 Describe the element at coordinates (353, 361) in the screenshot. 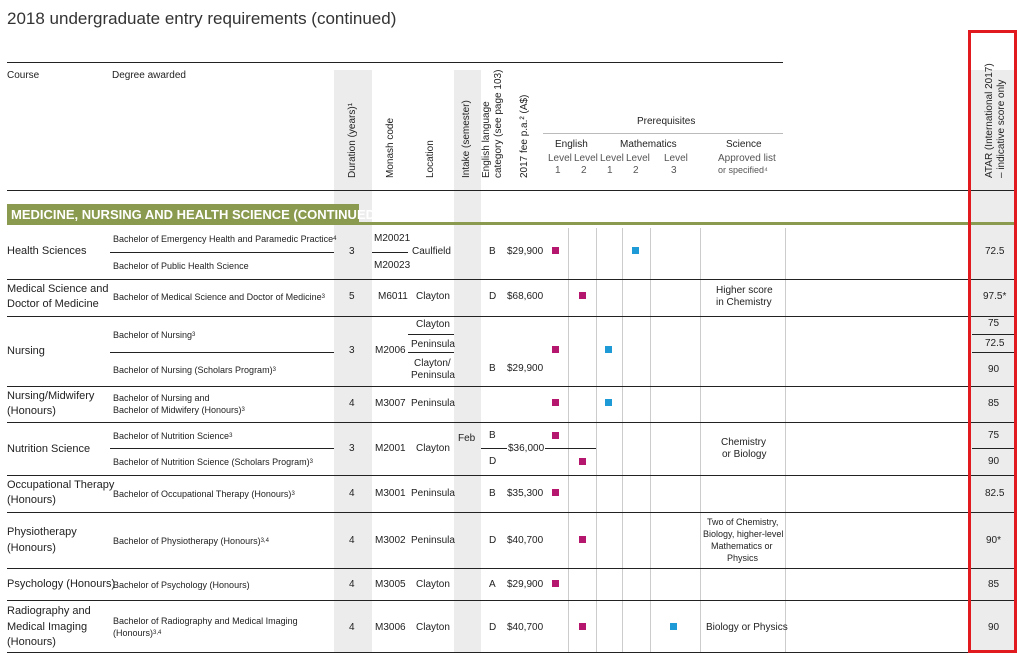

I see `duration-band` at that location.